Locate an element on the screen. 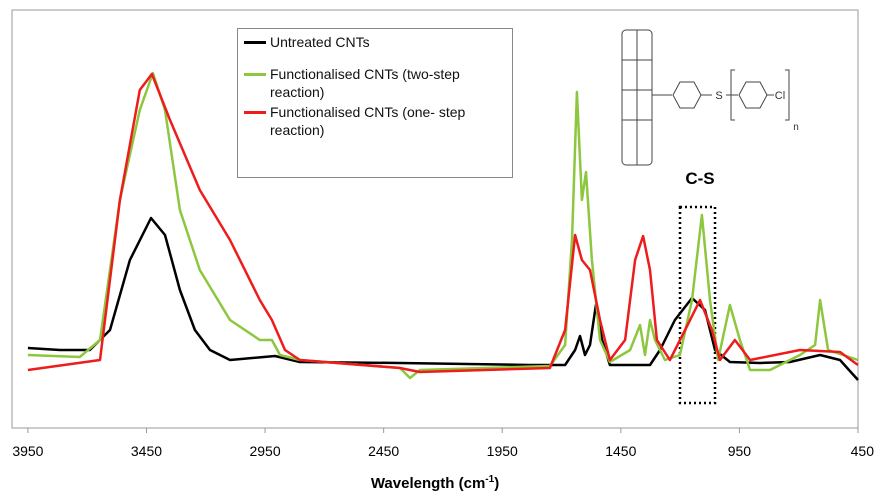 This screenshot has width=876, height=493. structure is located at coordinates (705, 97).